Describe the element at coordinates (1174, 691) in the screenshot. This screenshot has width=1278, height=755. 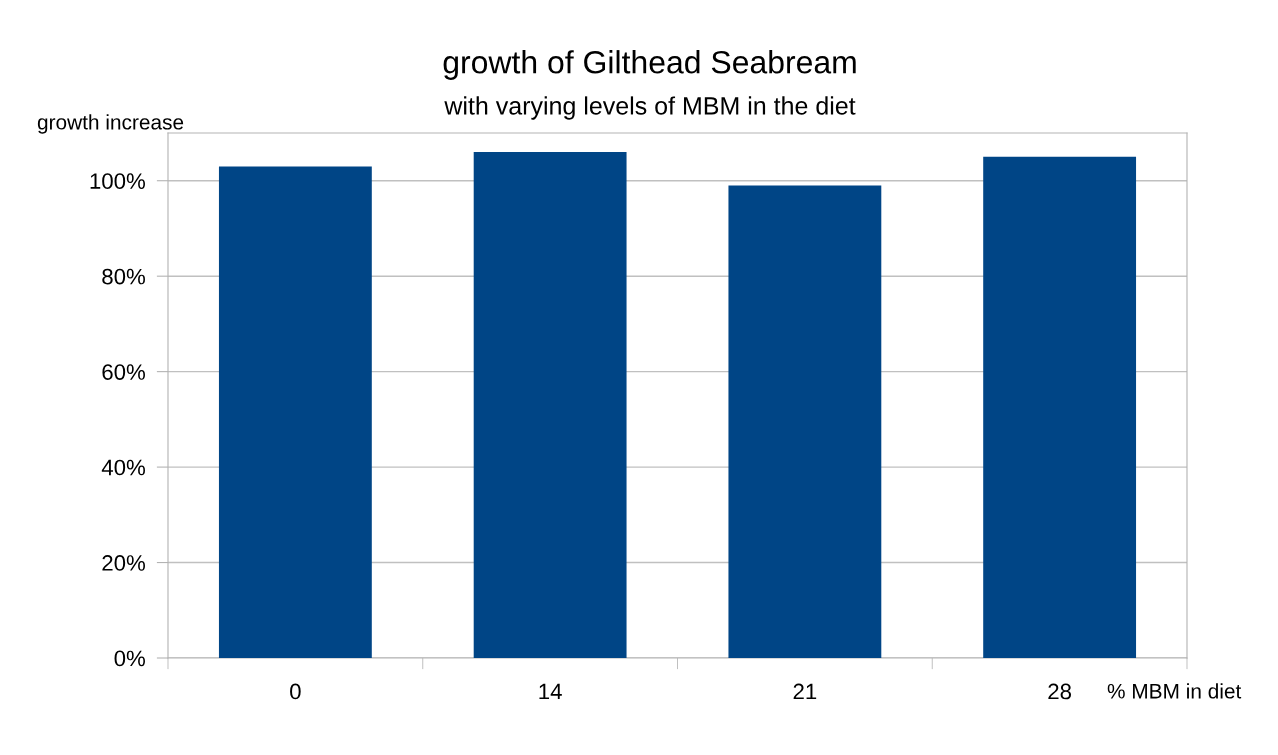
I see `x-axis-title: % MBM in diet` at that location.